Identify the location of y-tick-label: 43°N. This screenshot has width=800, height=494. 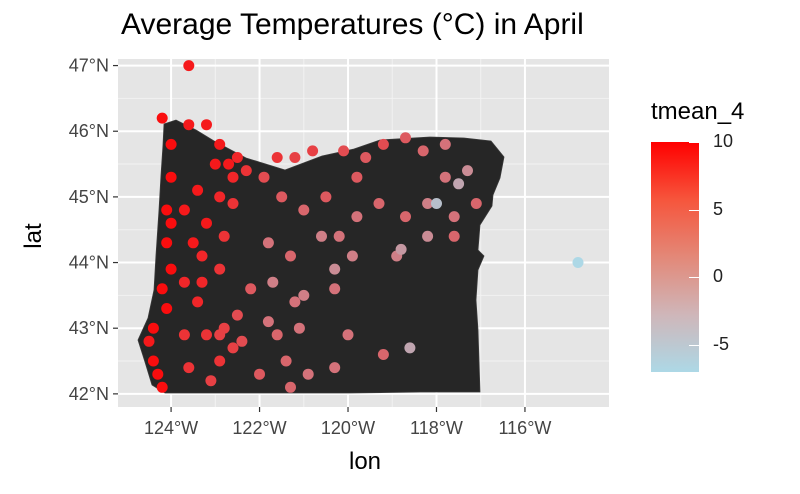
(89, 328).